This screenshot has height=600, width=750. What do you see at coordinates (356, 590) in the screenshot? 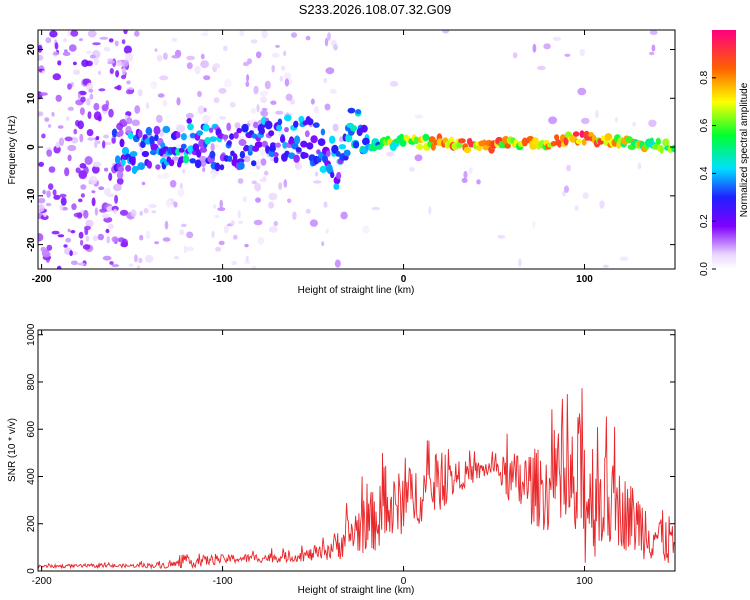
I see `snr-xlabel: Height of straight line (km)` at bounding box center [356, 590].